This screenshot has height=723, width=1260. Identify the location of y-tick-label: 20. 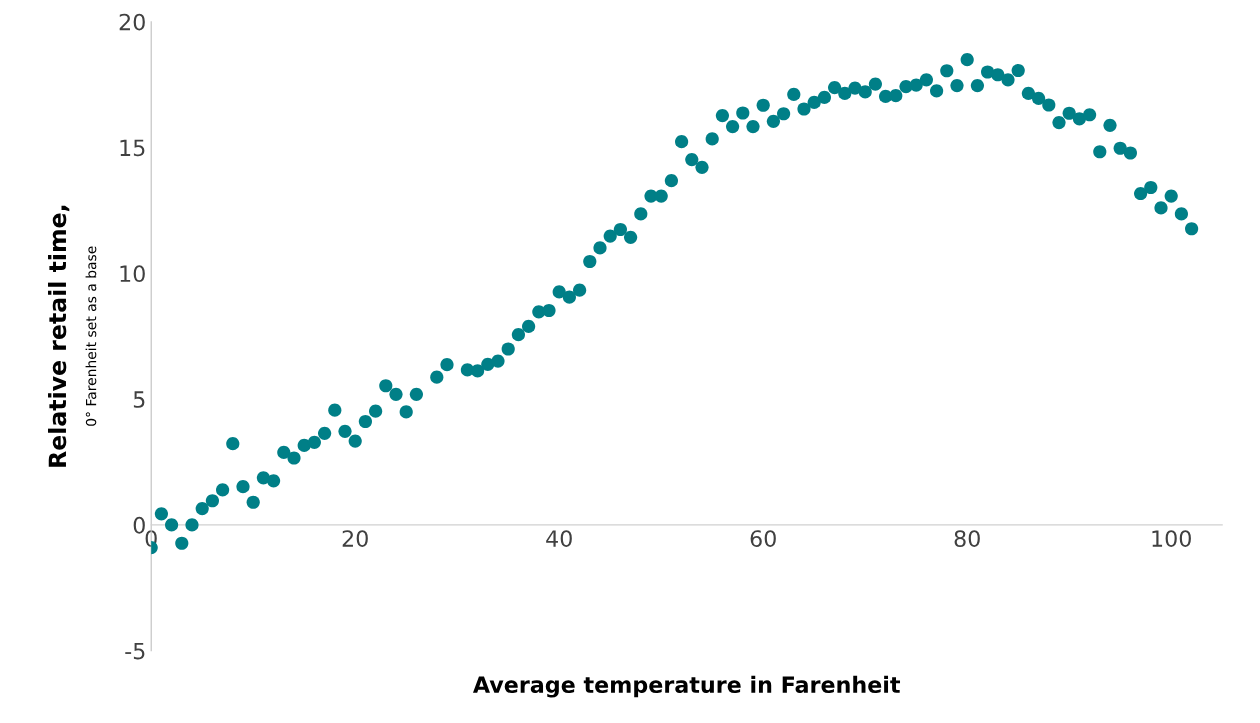
(132, 22).